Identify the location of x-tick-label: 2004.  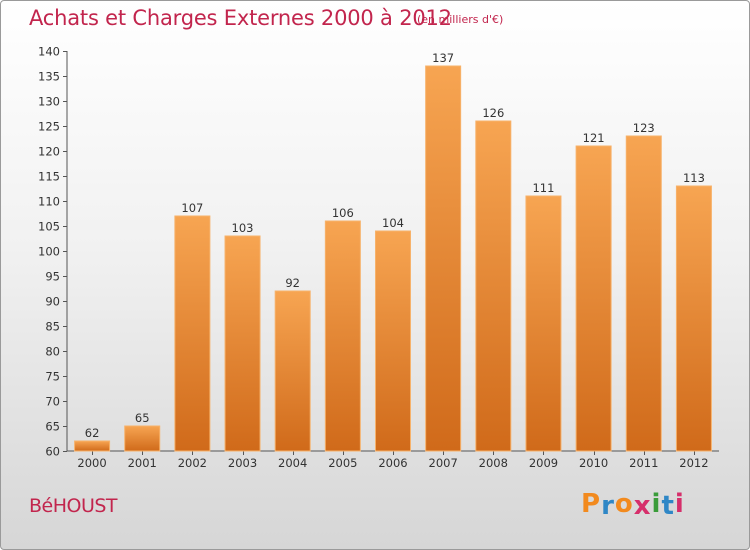
(292, 463).